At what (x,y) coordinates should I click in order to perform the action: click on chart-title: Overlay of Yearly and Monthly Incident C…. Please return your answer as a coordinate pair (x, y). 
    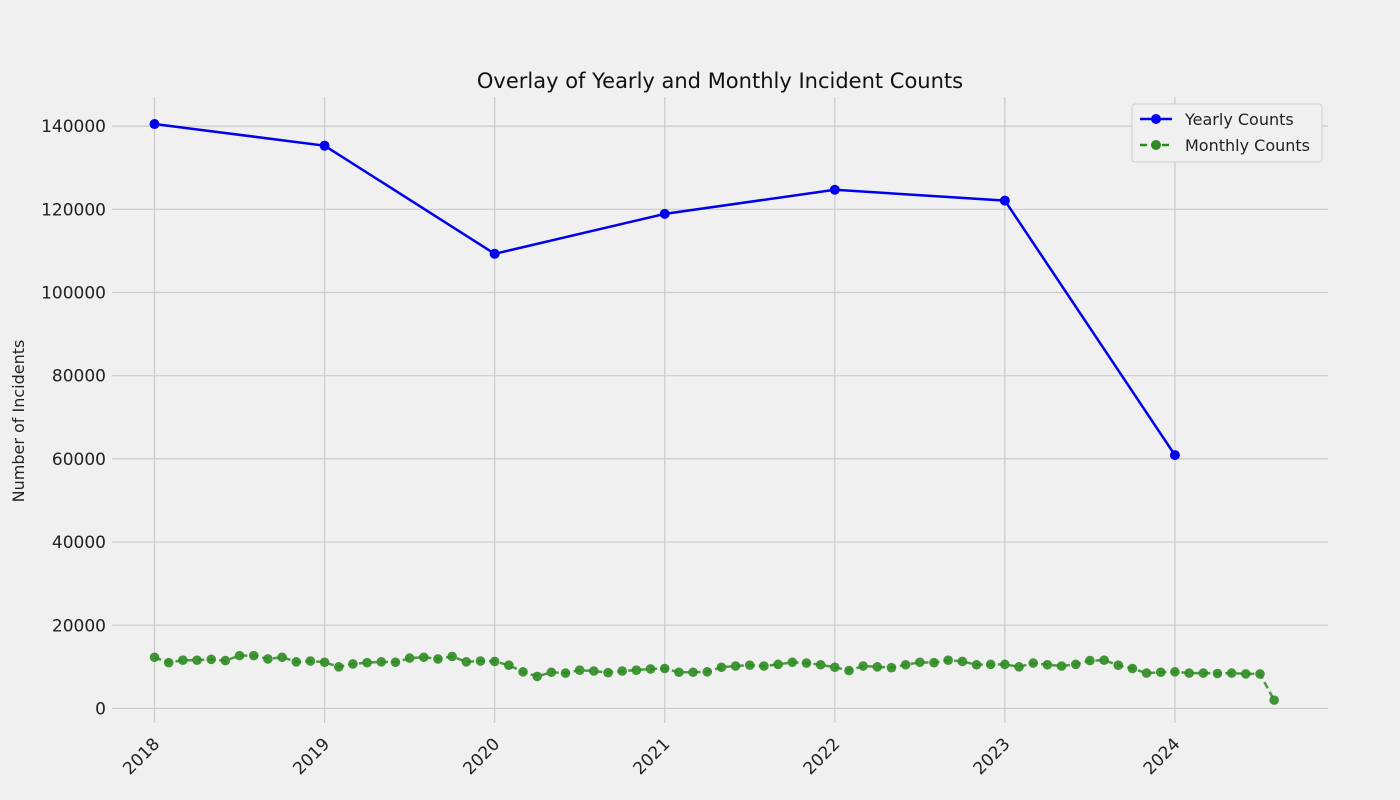
    Looking at the image, I should click on (720, 81).